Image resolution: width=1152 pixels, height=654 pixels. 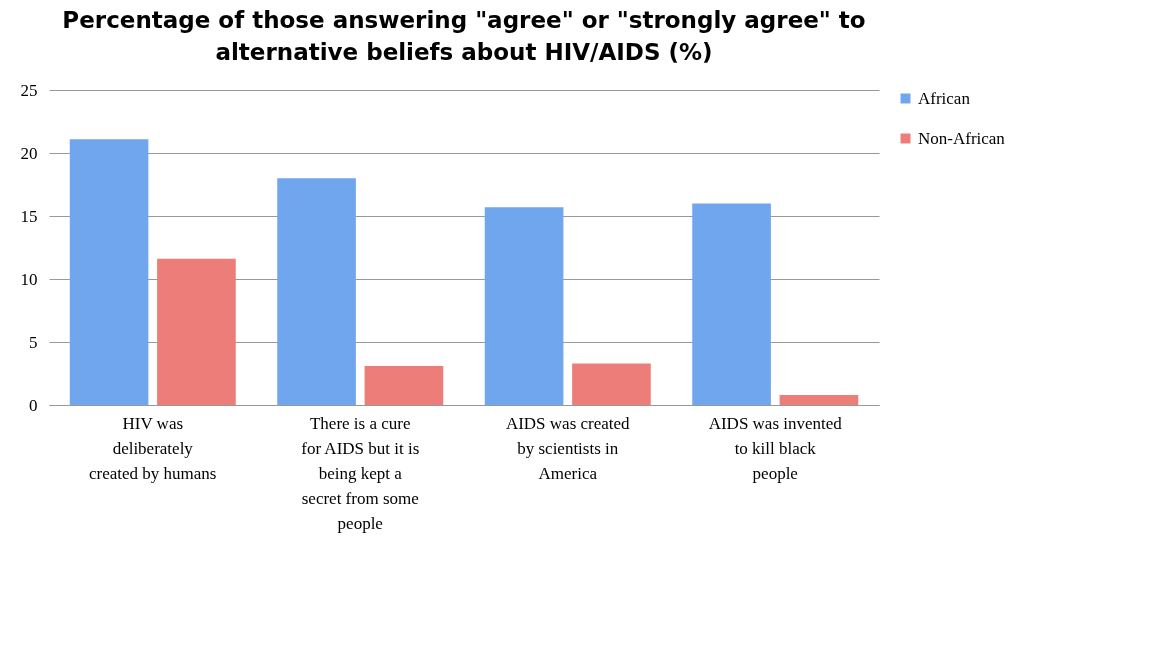 What do you see at coordinates (33, 405) in the screenshot?
I see `y-tick-label: 0` at bounding box center [33, 405].